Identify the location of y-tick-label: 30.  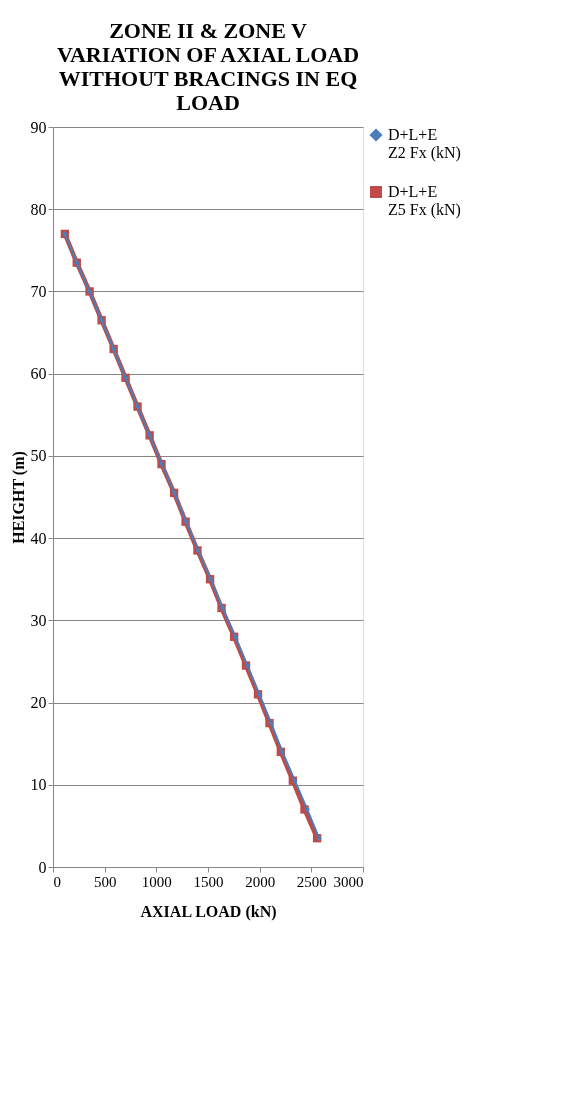
(38, 620).